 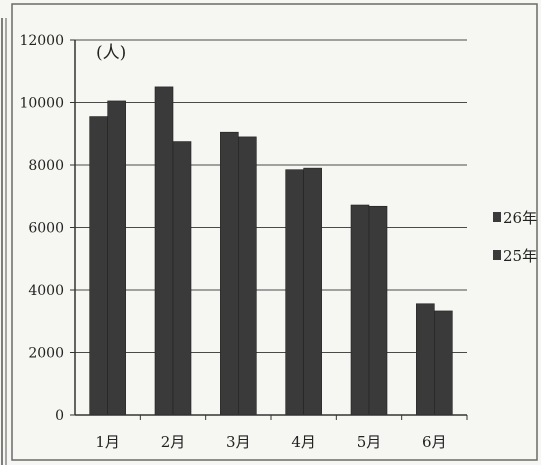 I want to click on y-tick-label: 12000, so click(x=41, y=41).